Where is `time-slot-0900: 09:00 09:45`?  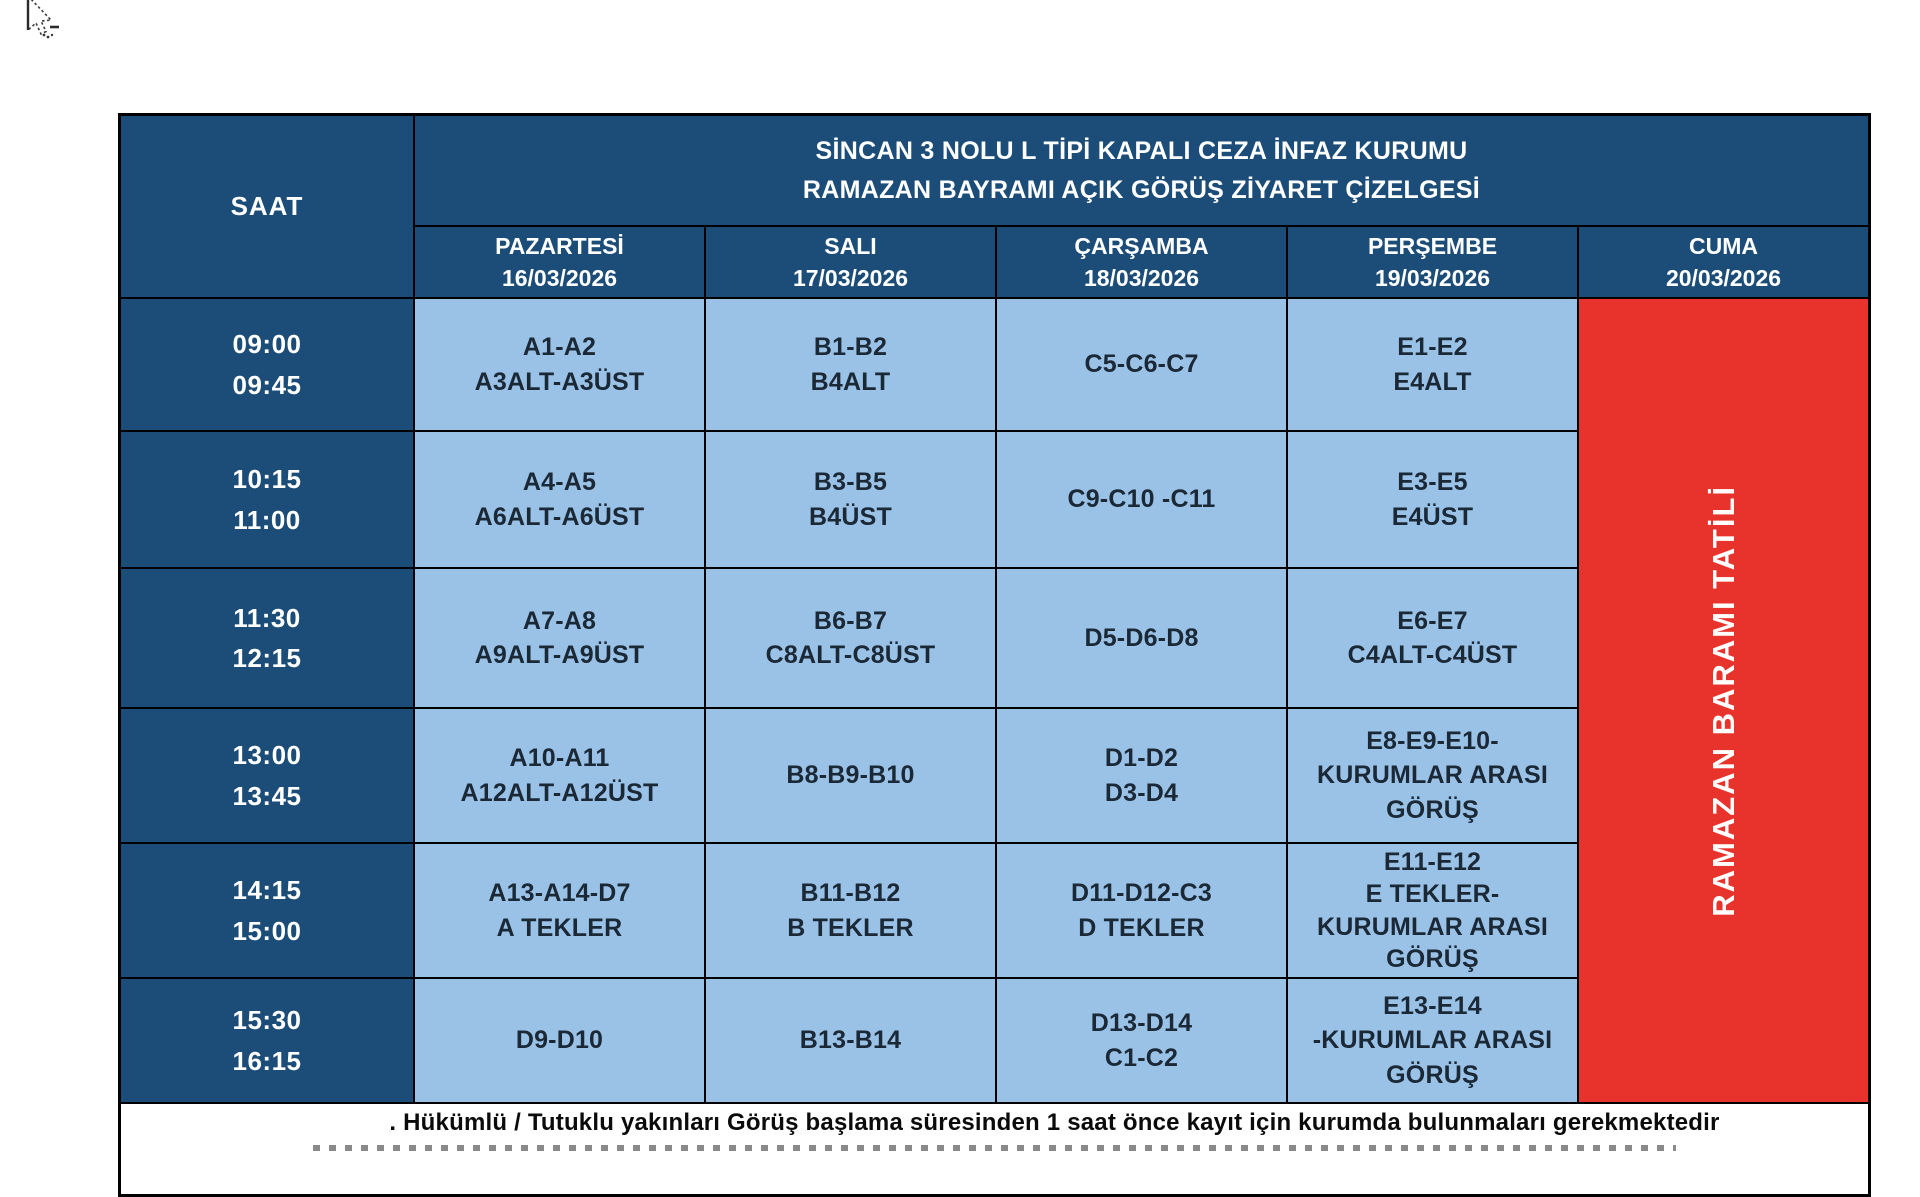
time-slot-0900: 09:00 09:45 is located at coordinates (267, 364).